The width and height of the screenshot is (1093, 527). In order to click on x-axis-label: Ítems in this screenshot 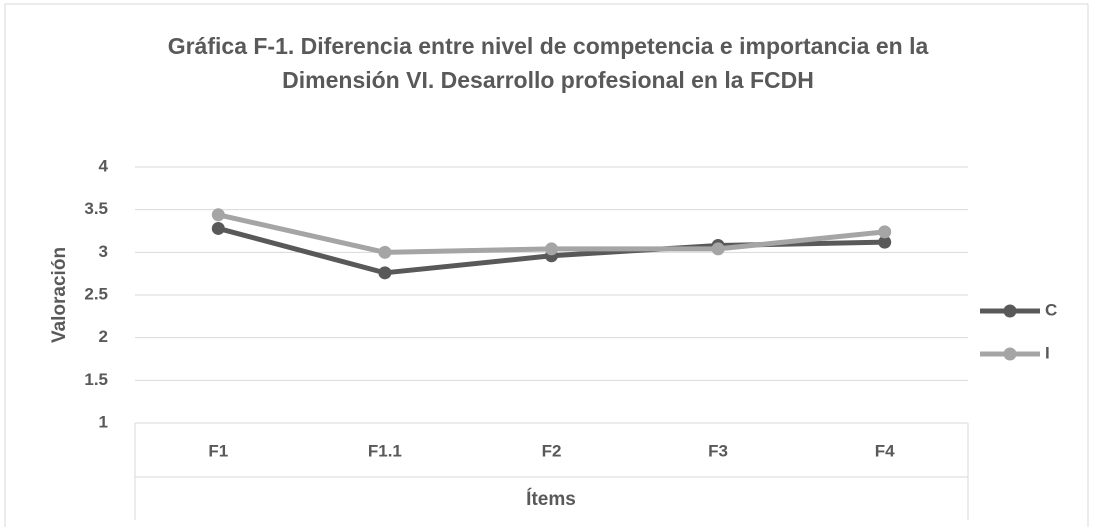, I will do `click(551, 499)`.